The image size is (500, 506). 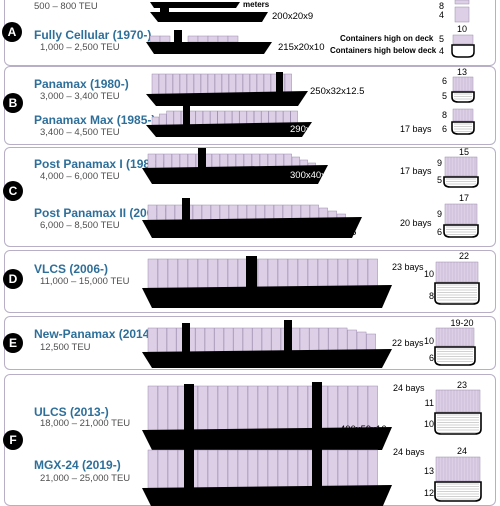 I want to click on bays-mgx-24: 24 bays, so click(x=409, y=452).